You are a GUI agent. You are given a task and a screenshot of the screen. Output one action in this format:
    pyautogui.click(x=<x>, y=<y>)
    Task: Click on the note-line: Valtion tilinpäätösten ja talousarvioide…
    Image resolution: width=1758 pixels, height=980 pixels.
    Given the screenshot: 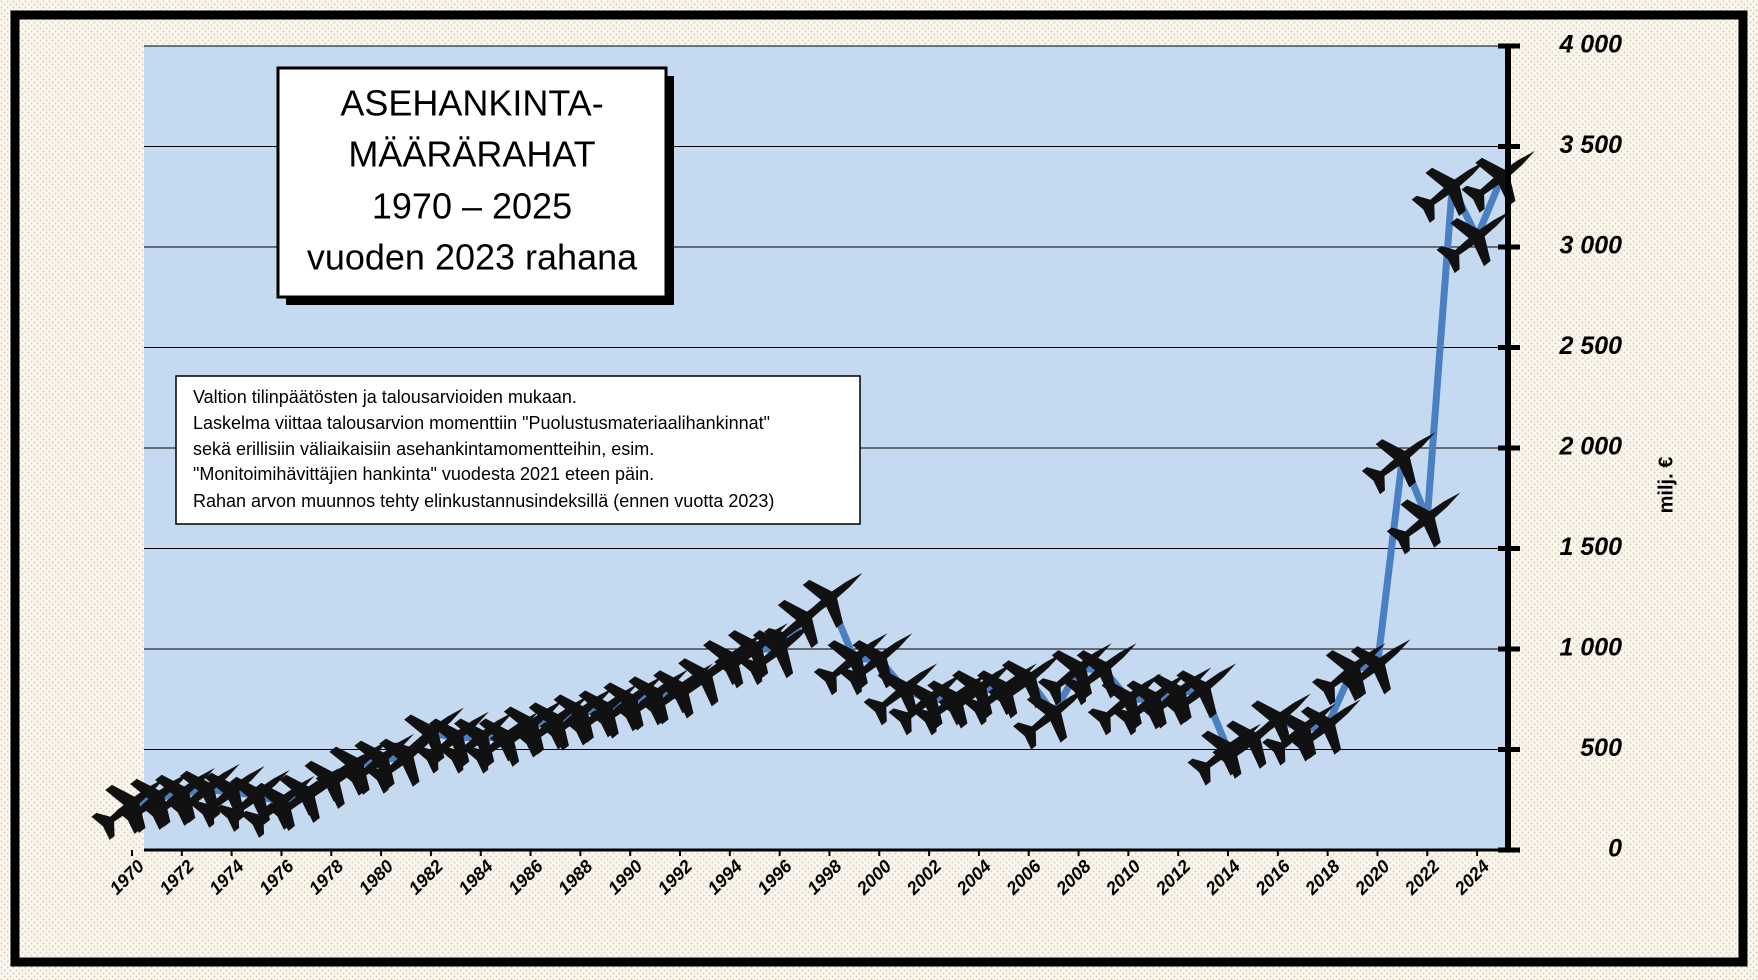 What is the action you would take?
    pyautogui.click(x=385, y=397)
    